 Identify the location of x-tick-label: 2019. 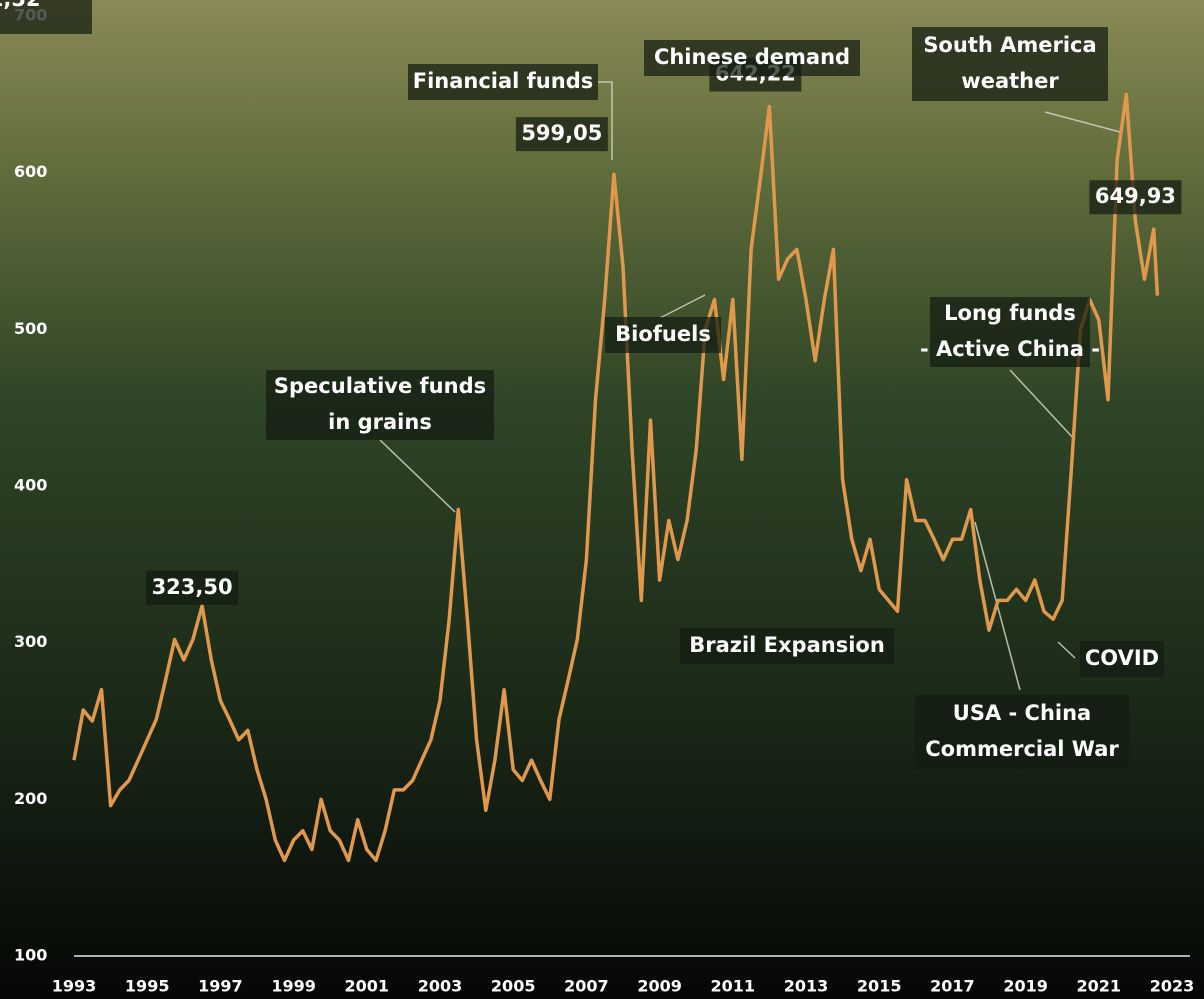
(1025, 986).